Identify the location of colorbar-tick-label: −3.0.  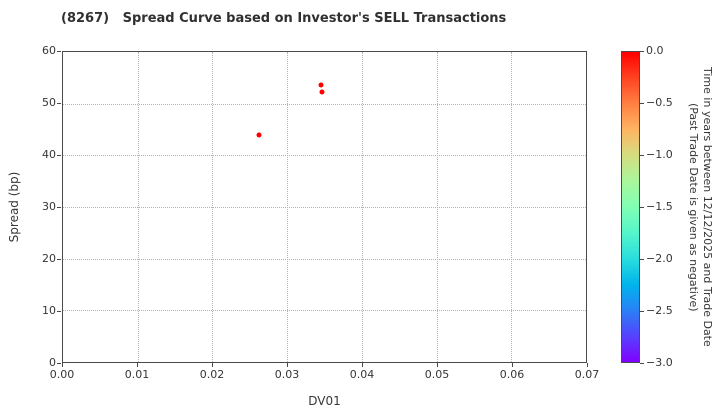
(659, 362).